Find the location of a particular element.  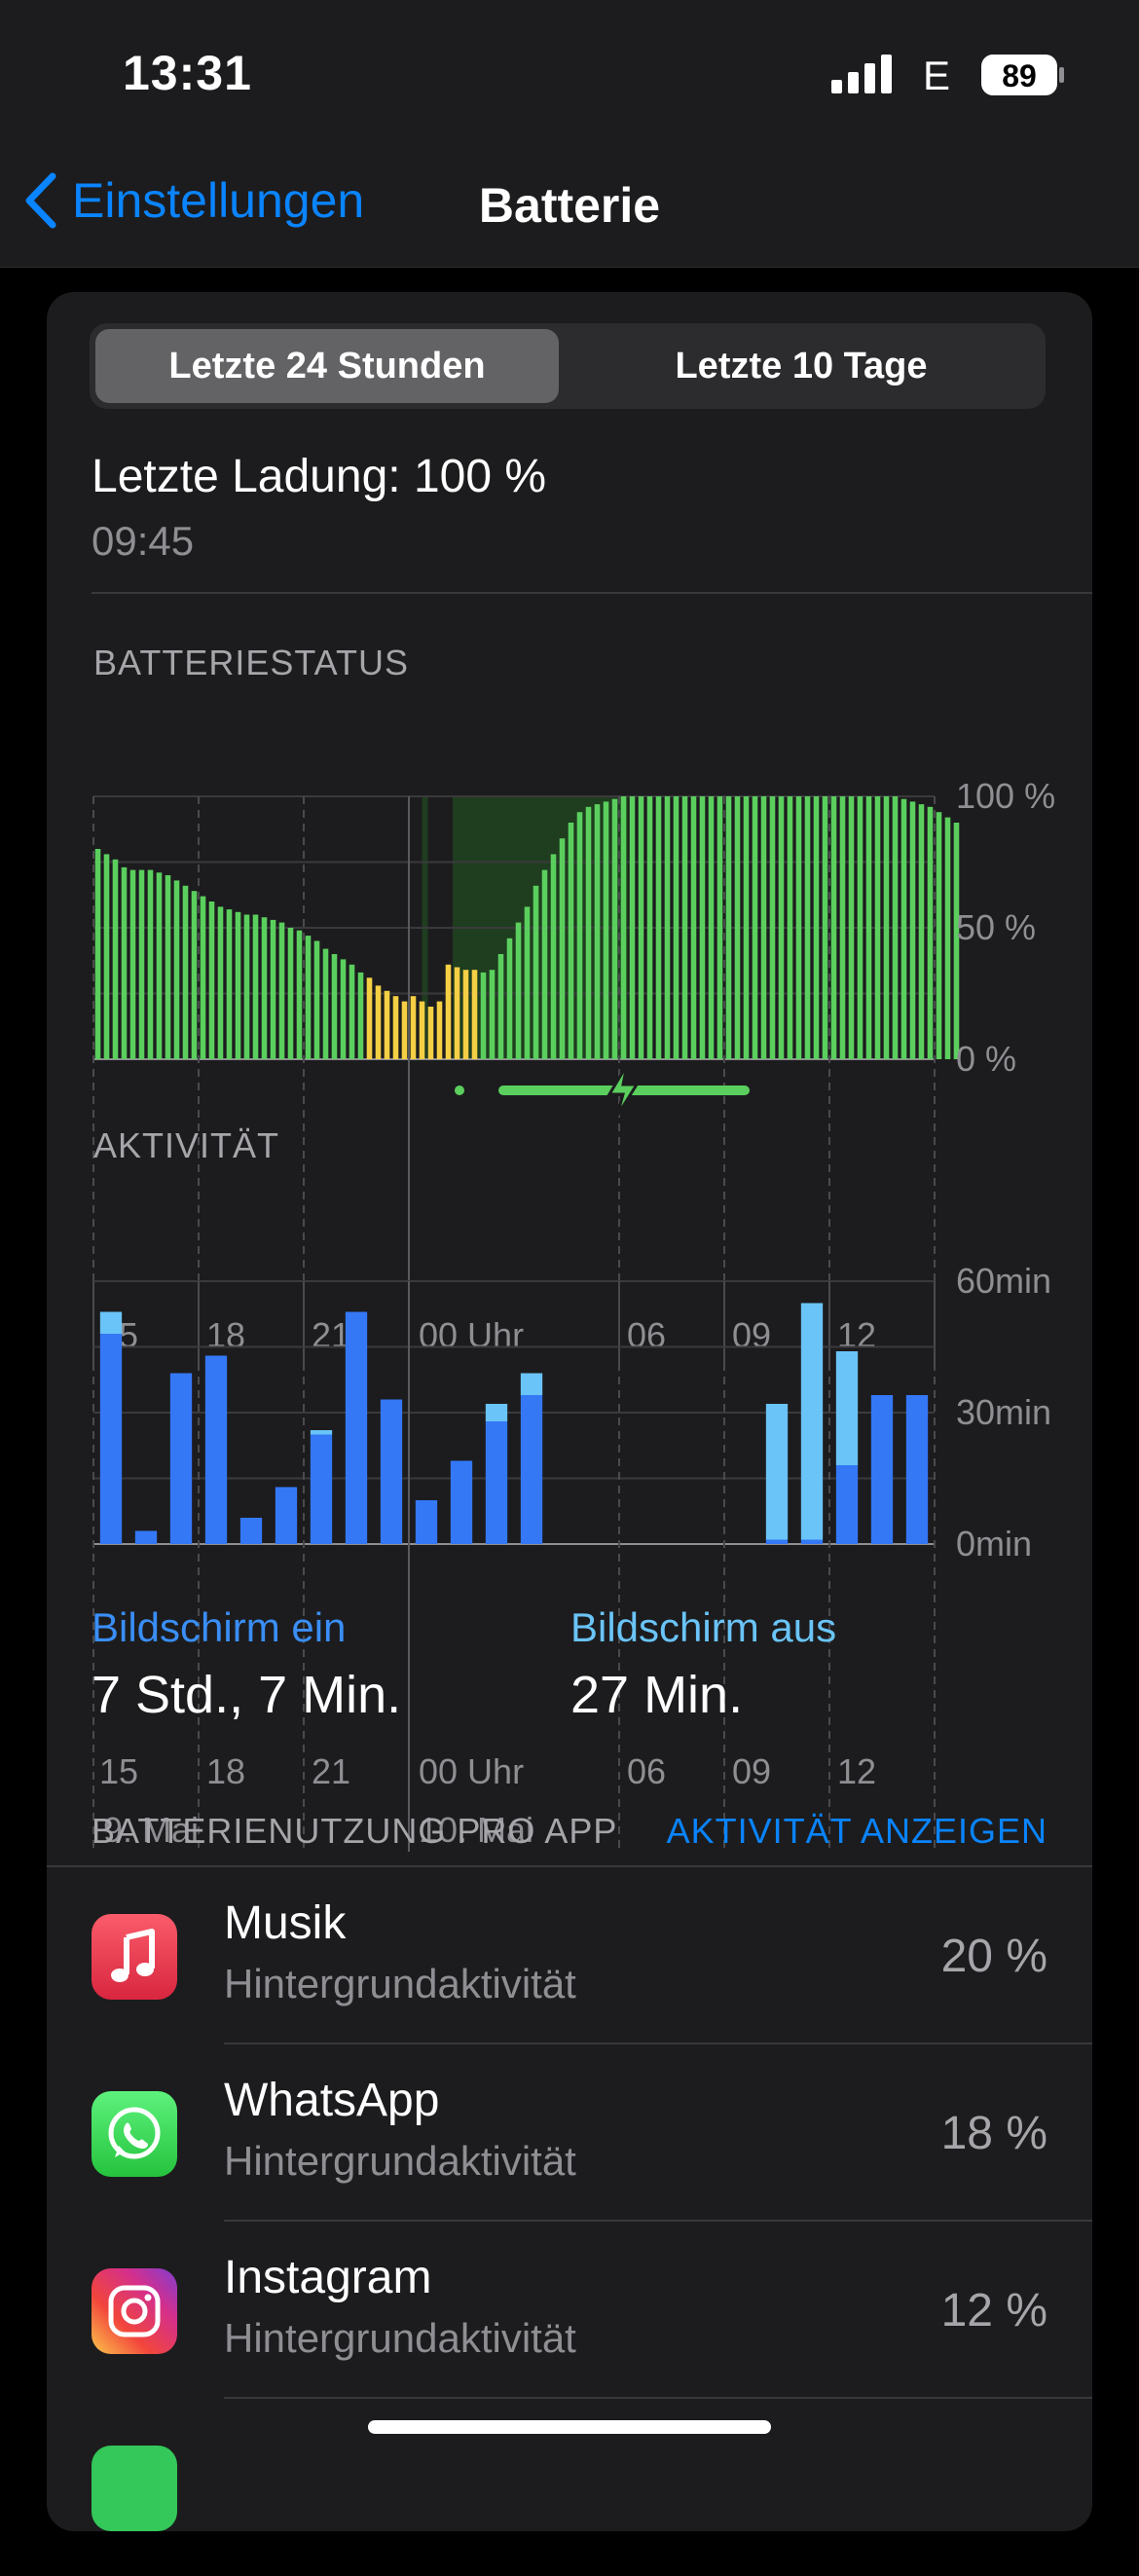

x-axis-label: 06 is located at coordinates (646, 1771).